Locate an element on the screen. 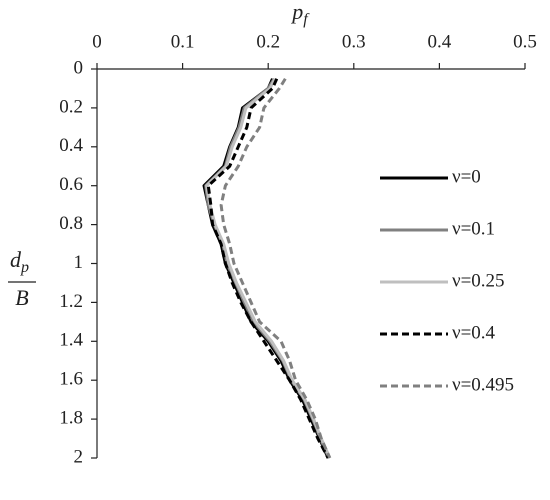  legend-label: ν=0.4 is located at coordinates (474, 332).